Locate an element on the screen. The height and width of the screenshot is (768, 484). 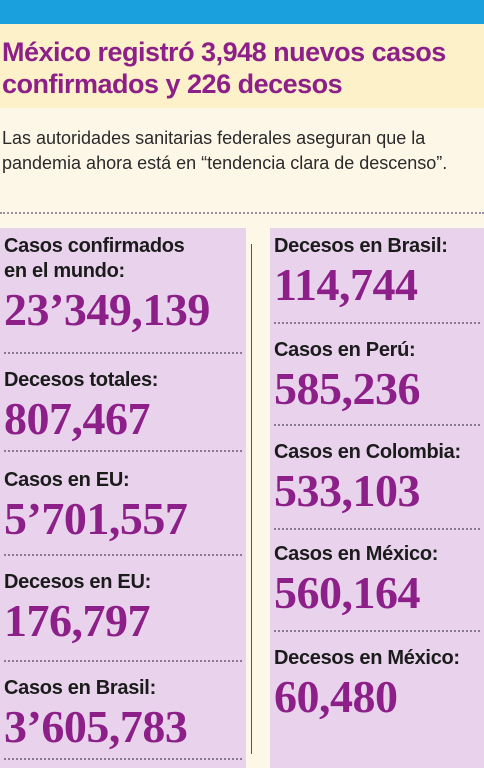
stat-label: Casos en Perú: is located at coordinates (345, 350).